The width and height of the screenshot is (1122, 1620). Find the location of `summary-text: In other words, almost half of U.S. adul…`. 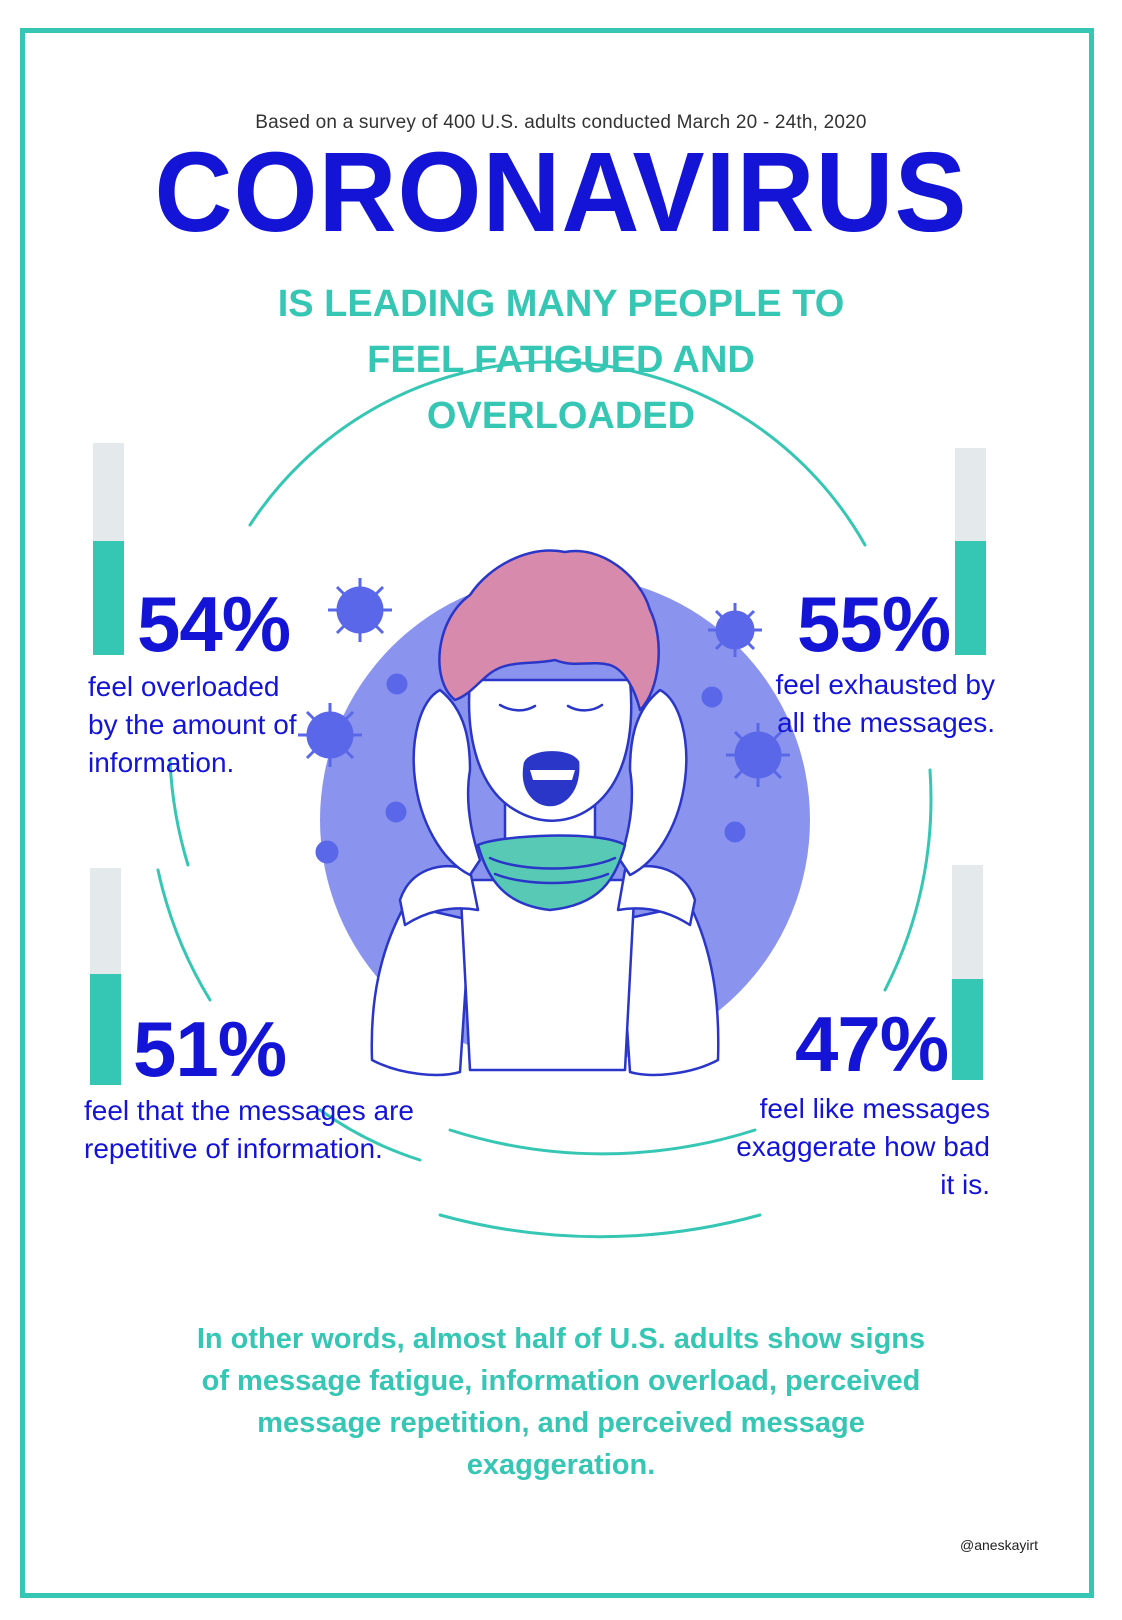

summary-text: In other words, almost half of U.S. adul… is located at coordinates (561, 1402).